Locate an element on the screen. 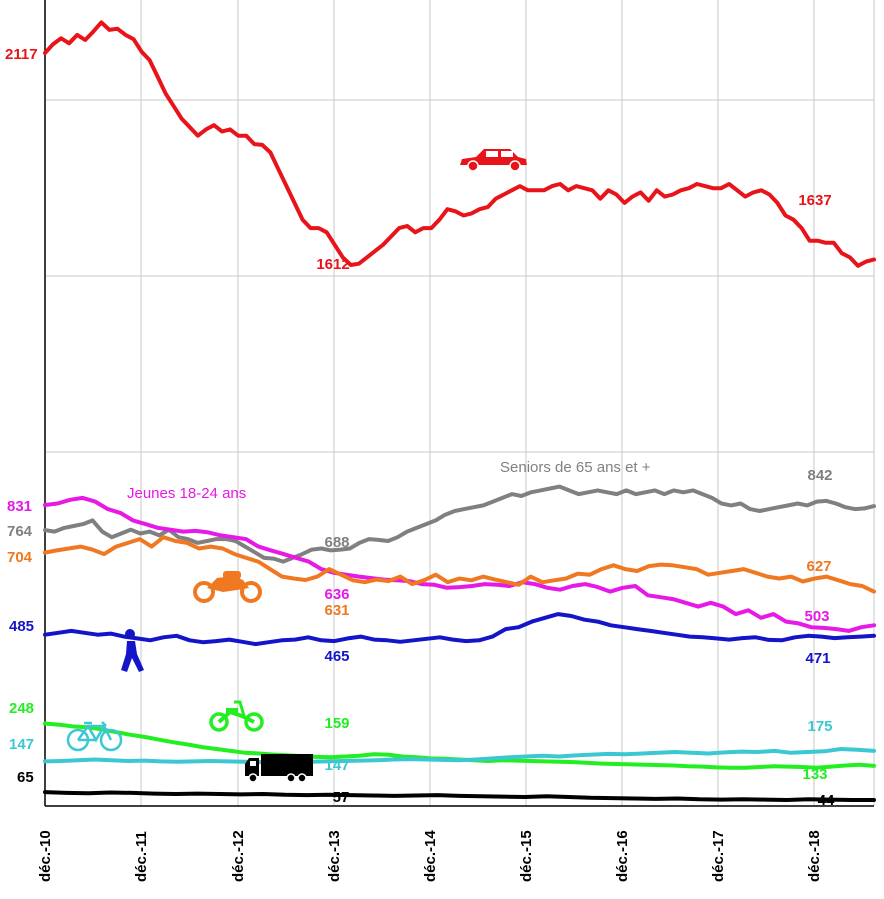  truck-window is located at coordinates (253, 763).